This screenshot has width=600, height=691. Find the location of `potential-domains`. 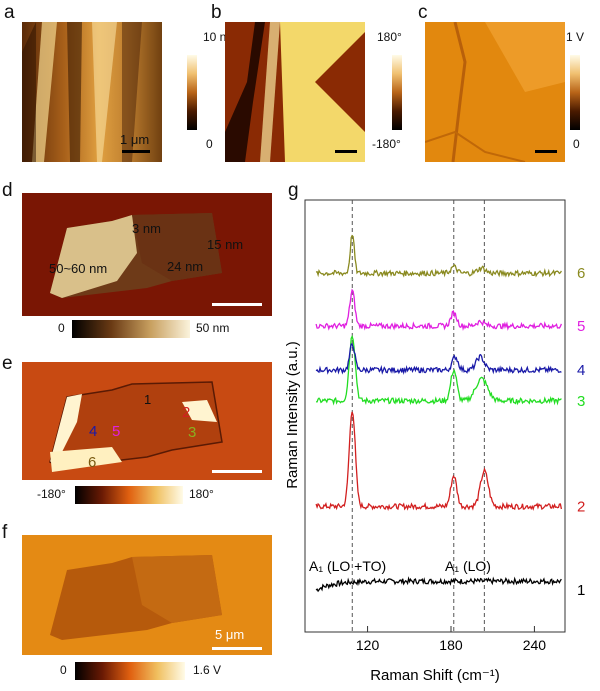

potential-domains is located at coordinates (495, 92).